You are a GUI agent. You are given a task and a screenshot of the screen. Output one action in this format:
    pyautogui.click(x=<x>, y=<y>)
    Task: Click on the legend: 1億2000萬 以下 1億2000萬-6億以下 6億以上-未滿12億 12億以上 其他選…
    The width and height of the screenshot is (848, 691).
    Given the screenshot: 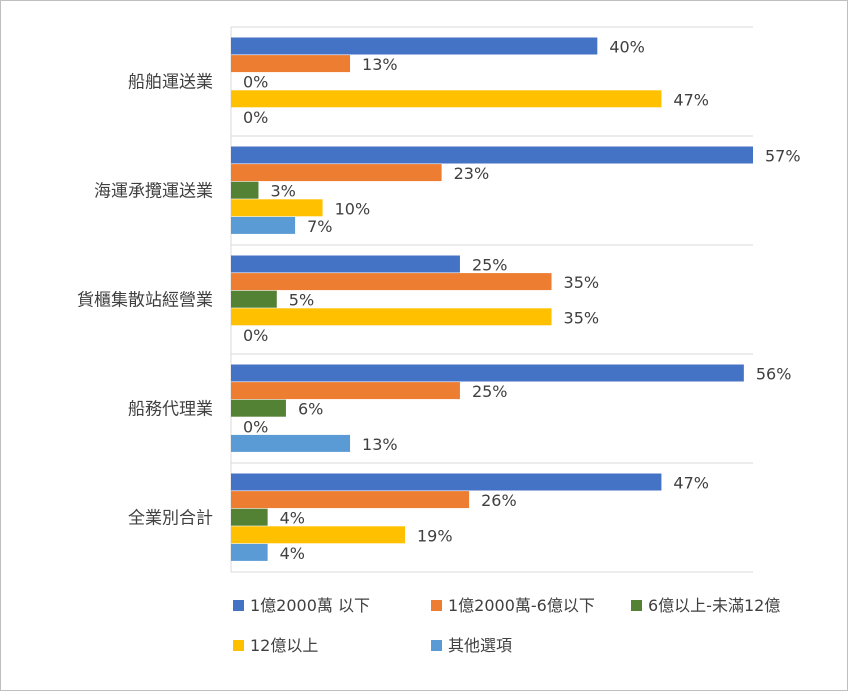 What is the action you would take?
    pyautogui.click(x=506, y=625)
    